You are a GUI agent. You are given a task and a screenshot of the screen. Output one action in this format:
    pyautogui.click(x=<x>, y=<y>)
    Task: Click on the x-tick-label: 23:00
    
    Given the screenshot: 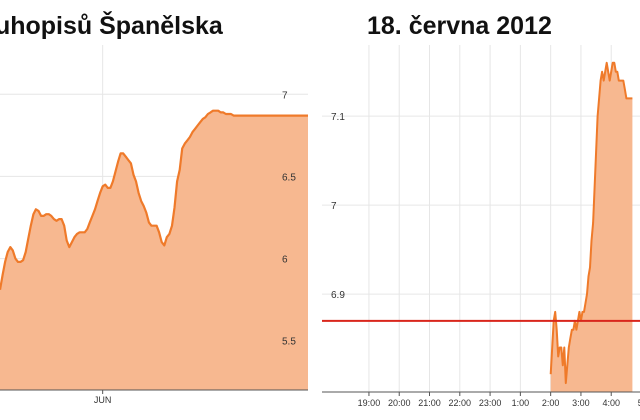 What is the action you would take?
    pyautogui.click(x=490, y=403)
    